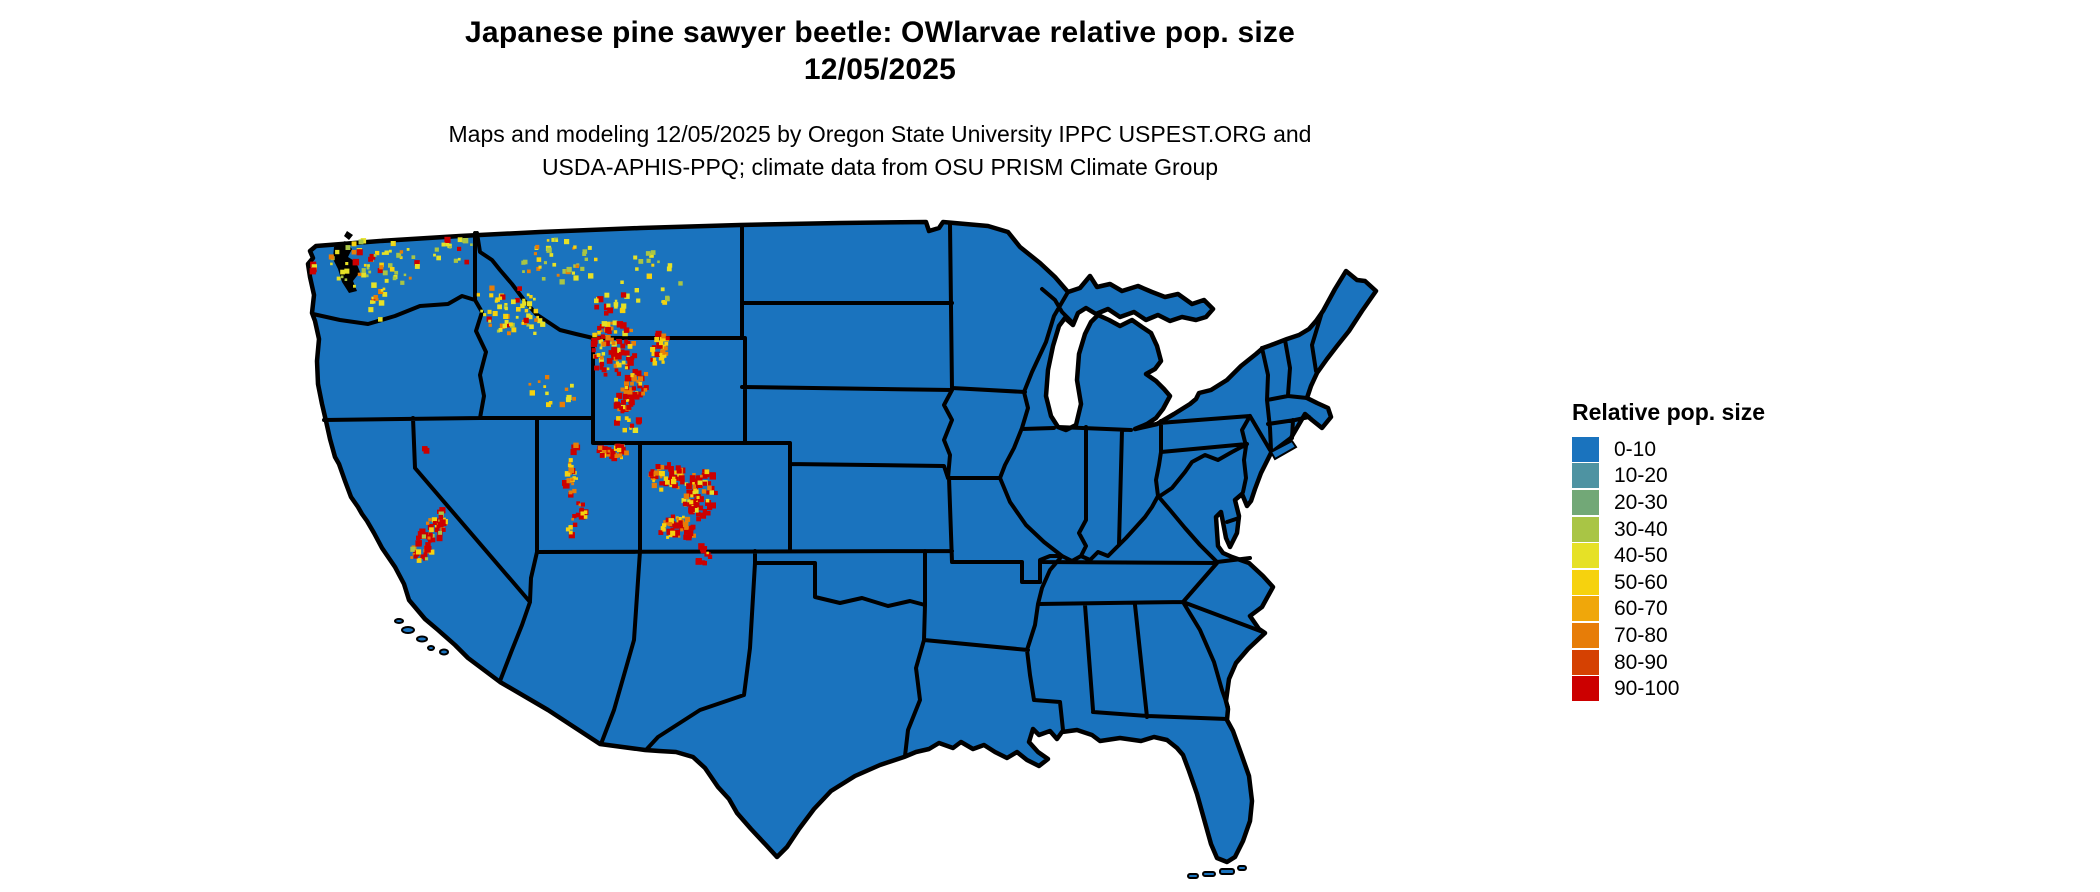 The height and width of the screenshot is (892, 2100). Describe the element at coordinates (1722, 688) in the screenshot. I see `legend-item: 90-100` at that location.